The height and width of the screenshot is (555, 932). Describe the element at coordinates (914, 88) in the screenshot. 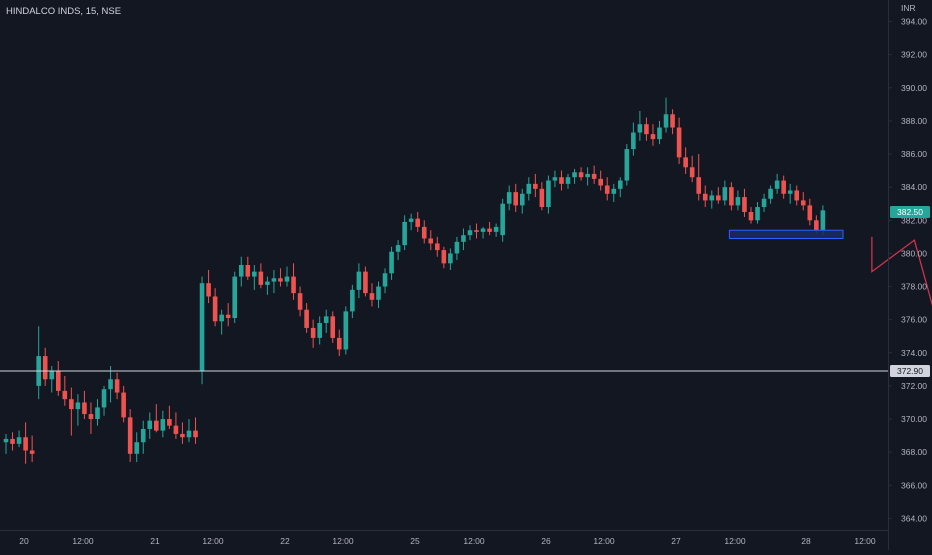

I see `price-tick-label: 390.00` at that location.